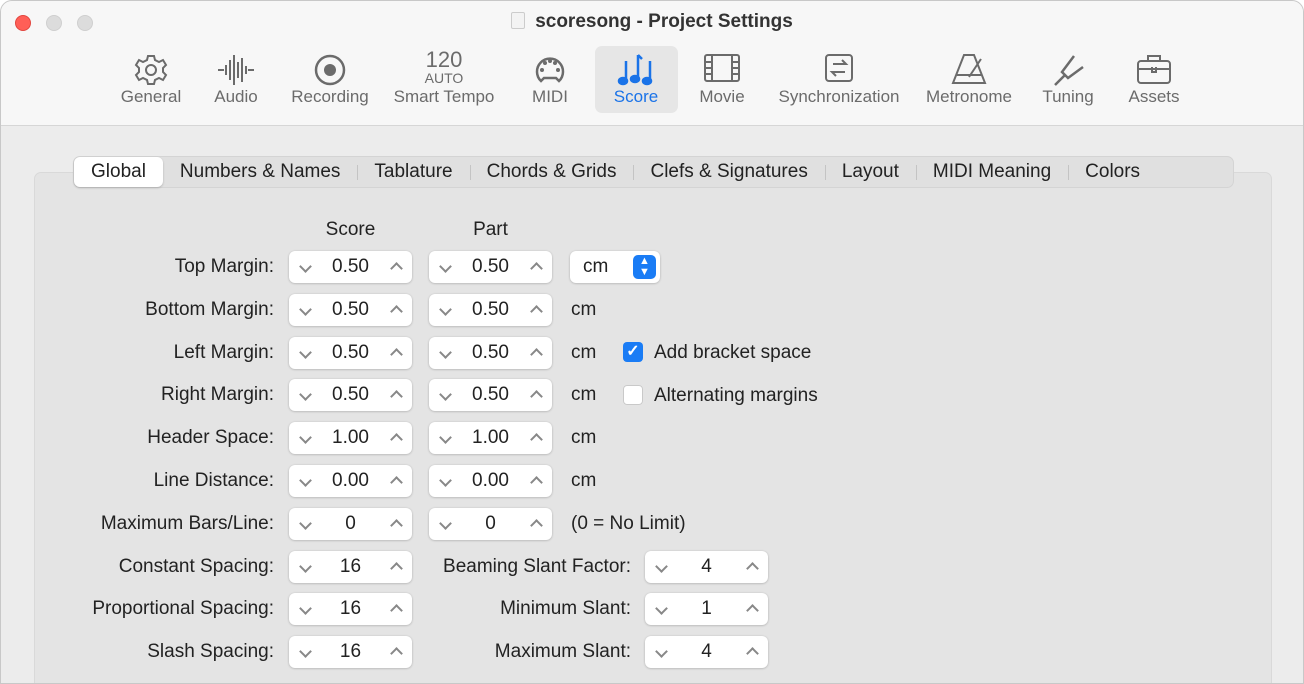  I want to click on right-margin-score-stepper: 0.50, so click(350, 395).